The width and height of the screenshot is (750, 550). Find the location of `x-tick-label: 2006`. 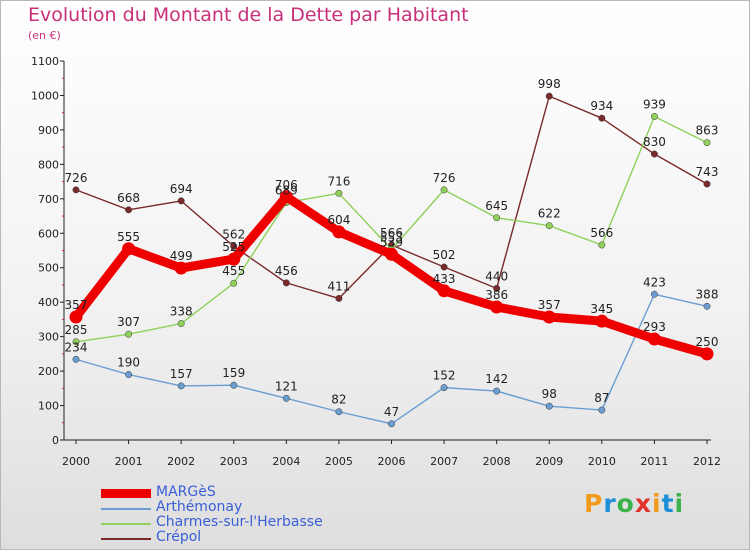

x-tick-label: 2006 is located at coordinates (392, 461).